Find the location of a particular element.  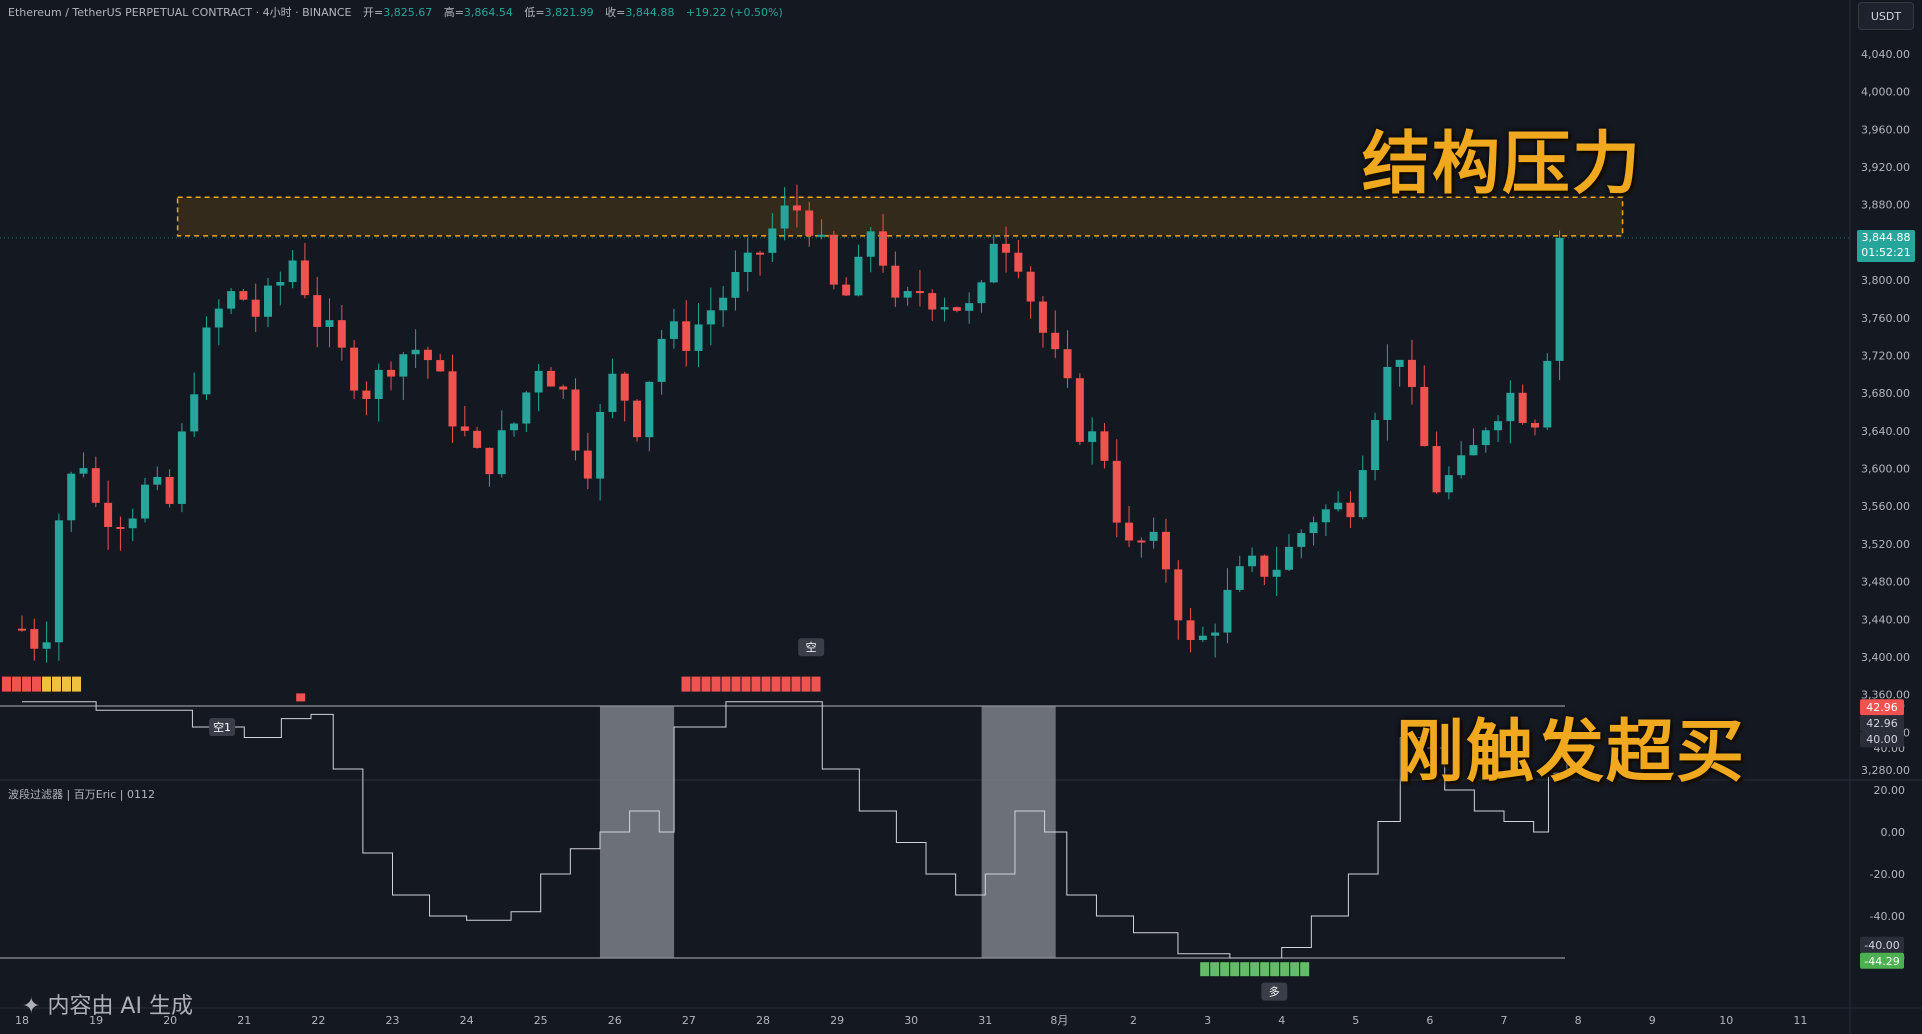

open-value: 3,825.67 is located at coordinates (408, 12).